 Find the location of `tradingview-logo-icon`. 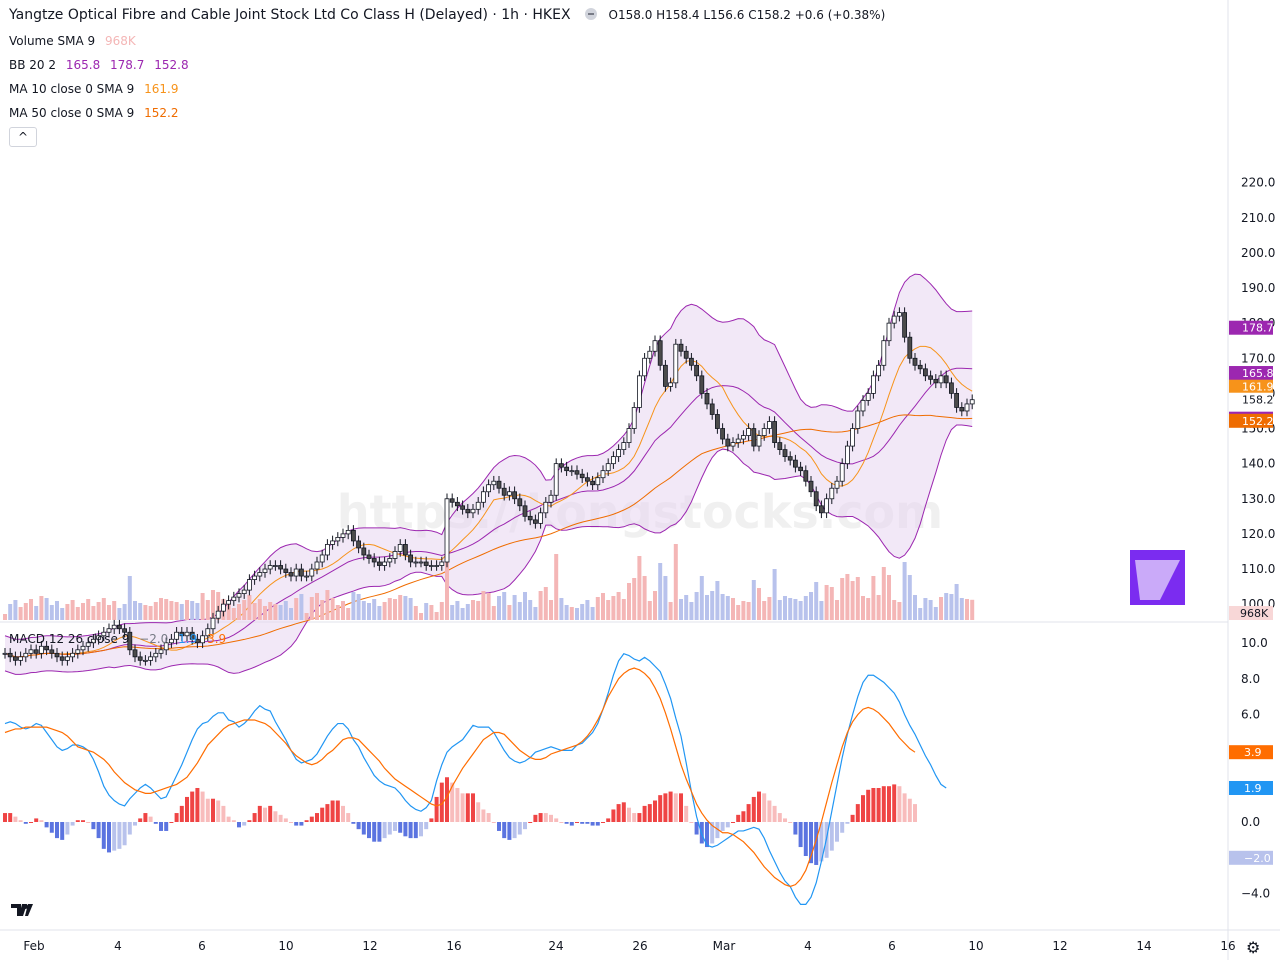

tradingview-logo-icon is located at coordinates (24, 910).